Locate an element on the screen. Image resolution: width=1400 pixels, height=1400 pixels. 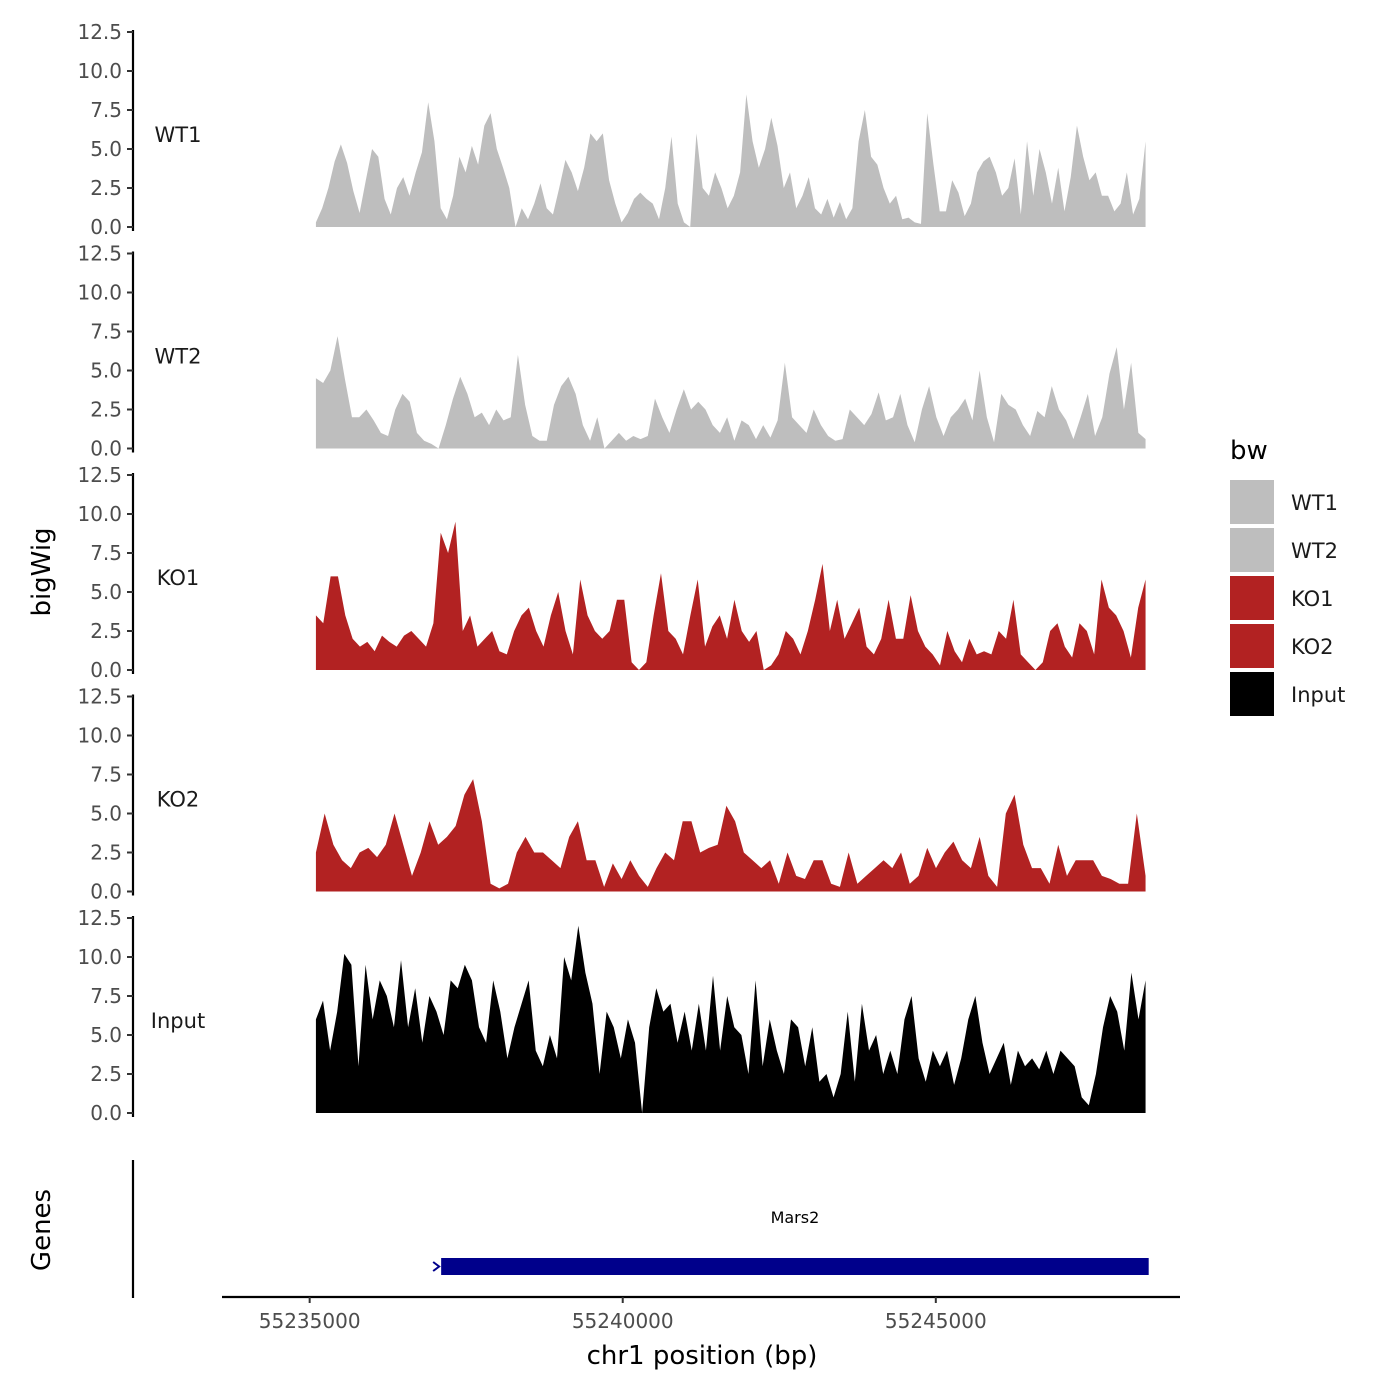
legend-label: KO1 is located at coordinates (1312, 599).